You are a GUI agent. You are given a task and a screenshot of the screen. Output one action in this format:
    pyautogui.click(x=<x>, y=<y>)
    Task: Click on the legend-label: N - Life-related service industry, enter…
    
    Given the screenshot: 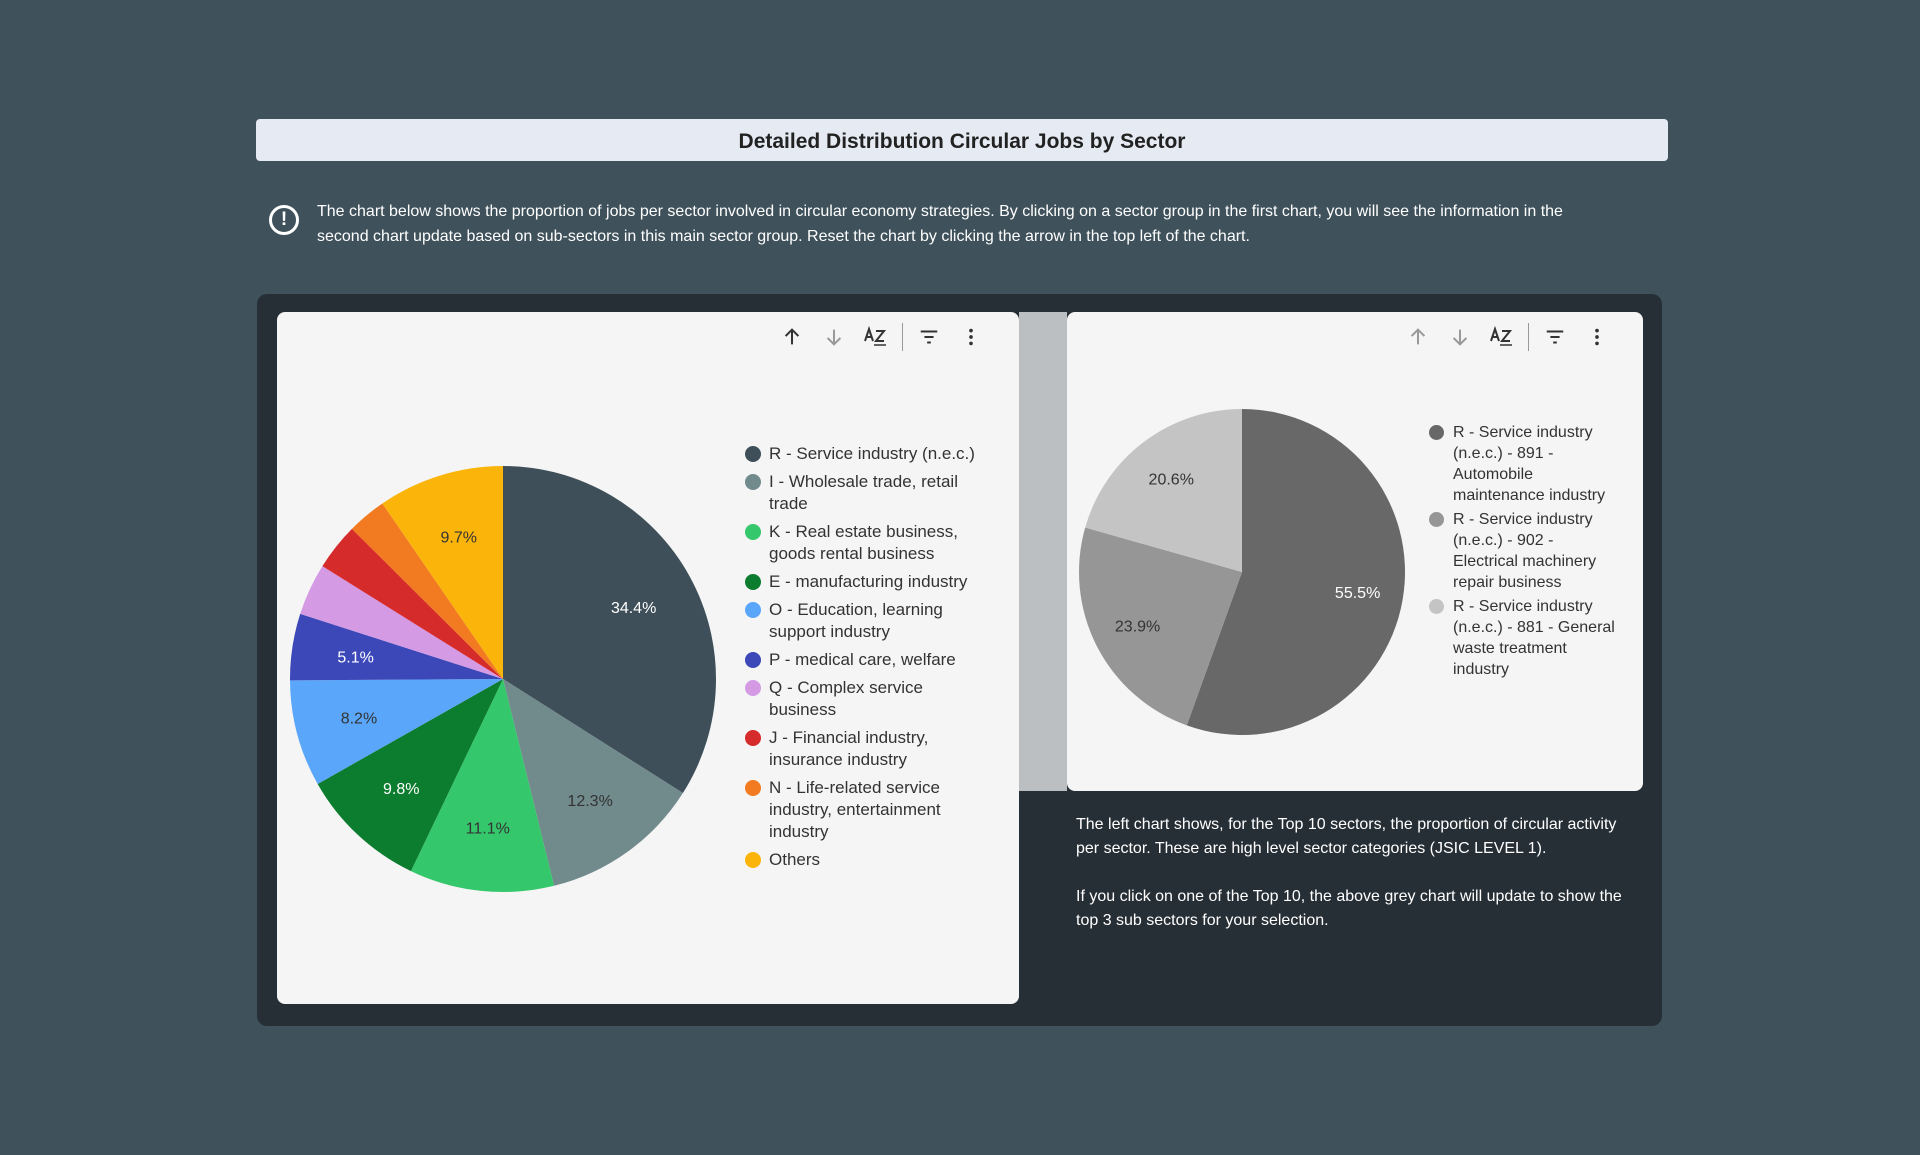 What is the action you would take?
    pyautogui.click(x=855, y=809)
    